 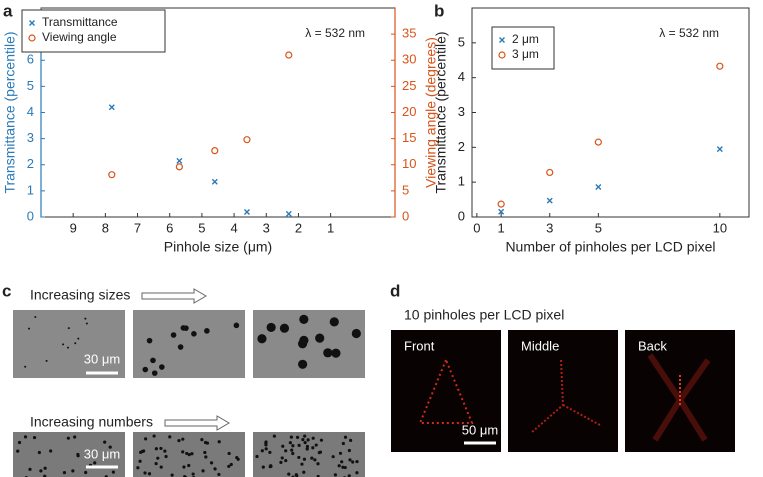 What do you see at coordinates (30, 59) in the screenshot?
I see `y-tick-label: 6` at bounding box center [30, 59].